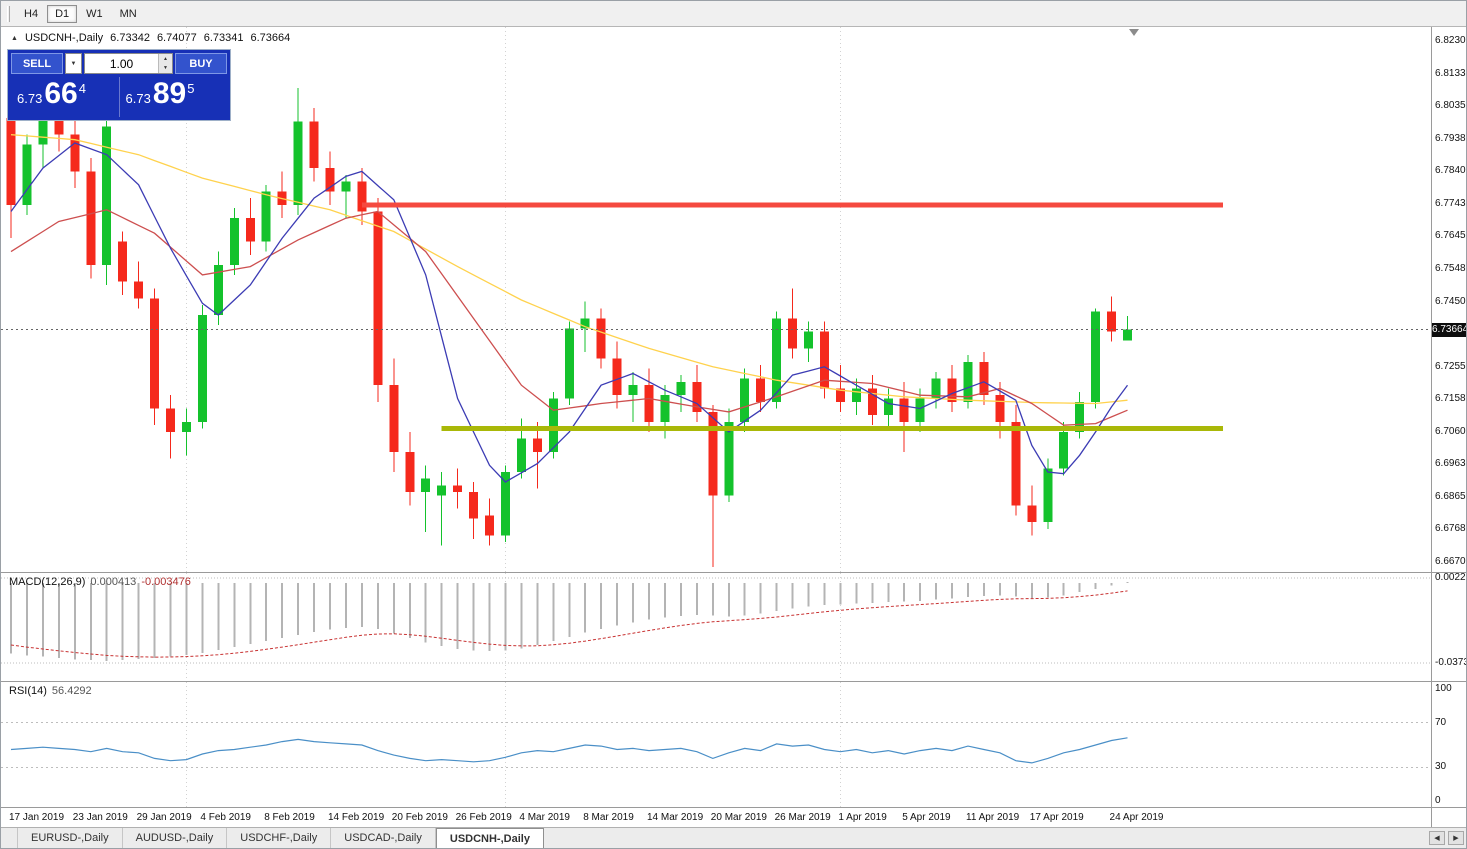 This screenshot has width=1467, height=849. Describe the element at coordinates (31, 14) in the screenshot. I see `timeframe-h4-button: H4` at that location.